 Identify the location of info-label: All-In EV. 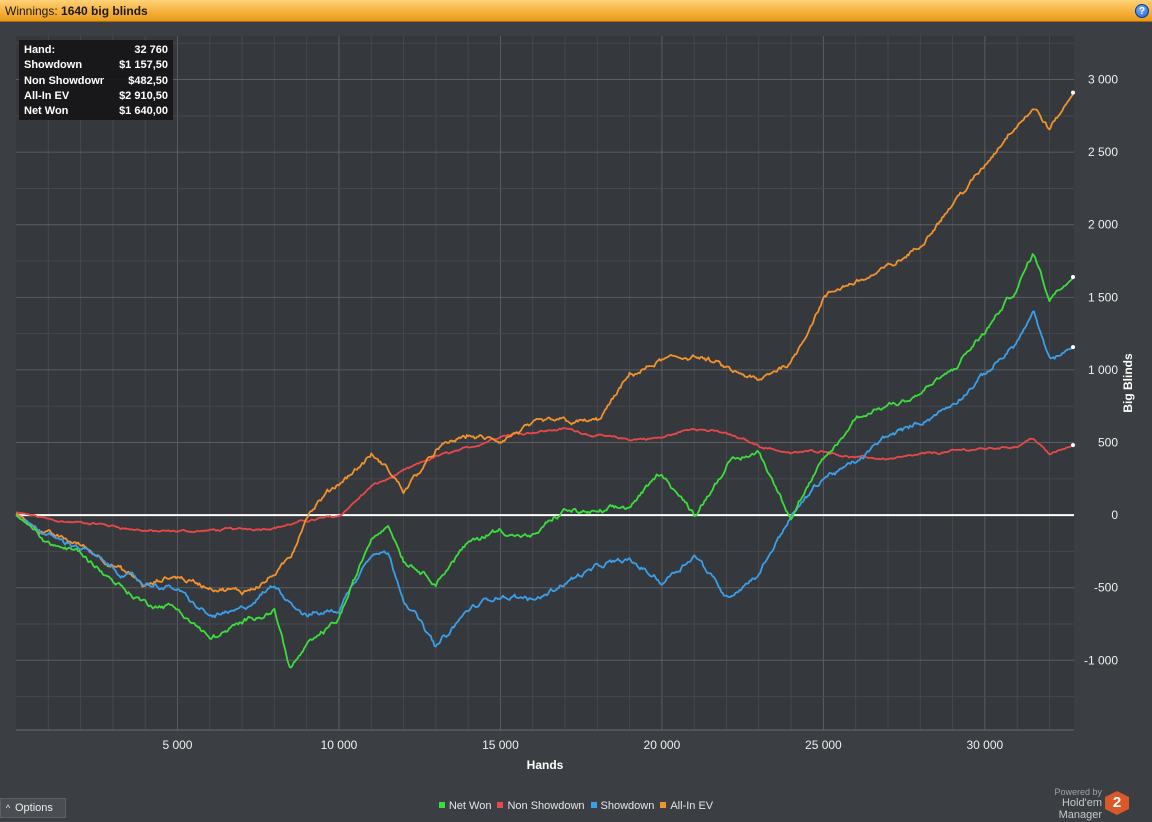
(47, 95).